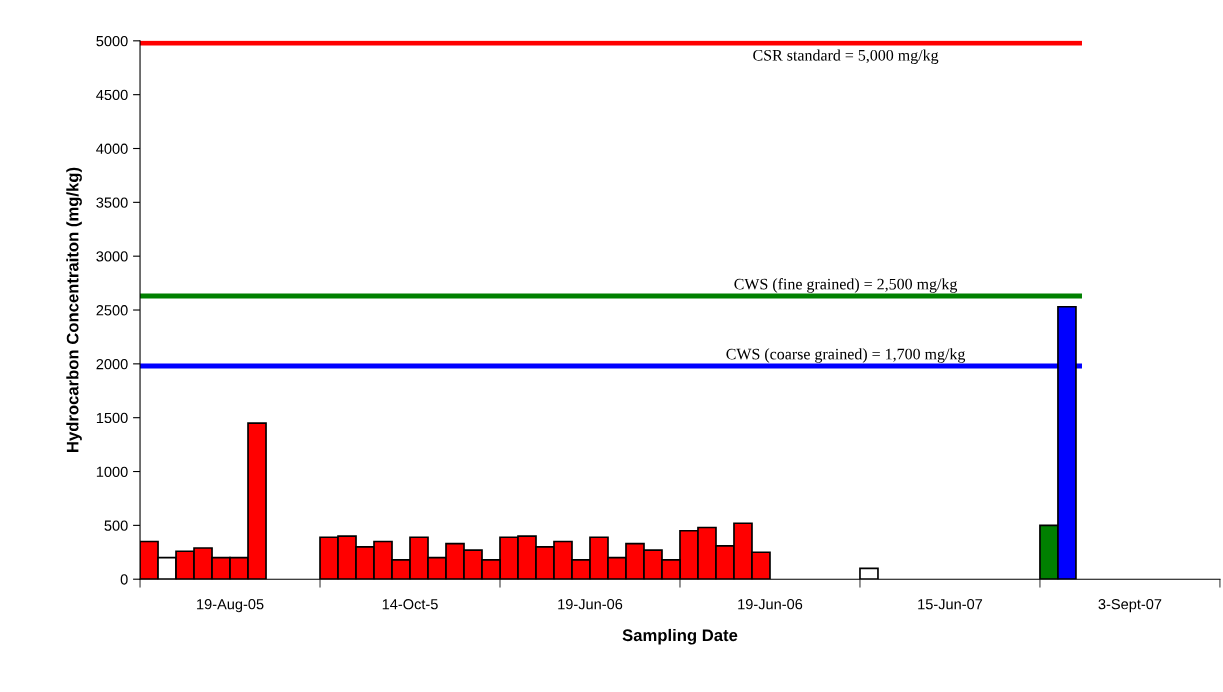 Image resolution: width=1223 pixels, height=692 pixels. What do you see at coordinates (680, 636) in the screenshot?
I see `x-axis-title: Sampling Date` at bounding box center [680, 636].